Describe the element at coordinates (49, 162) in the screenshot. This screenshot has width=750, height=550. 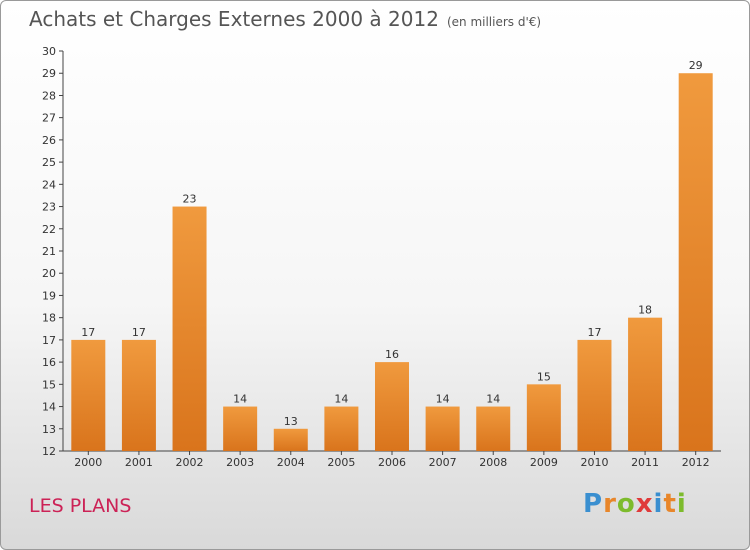
I see `y-tick-label: 25` at that location.